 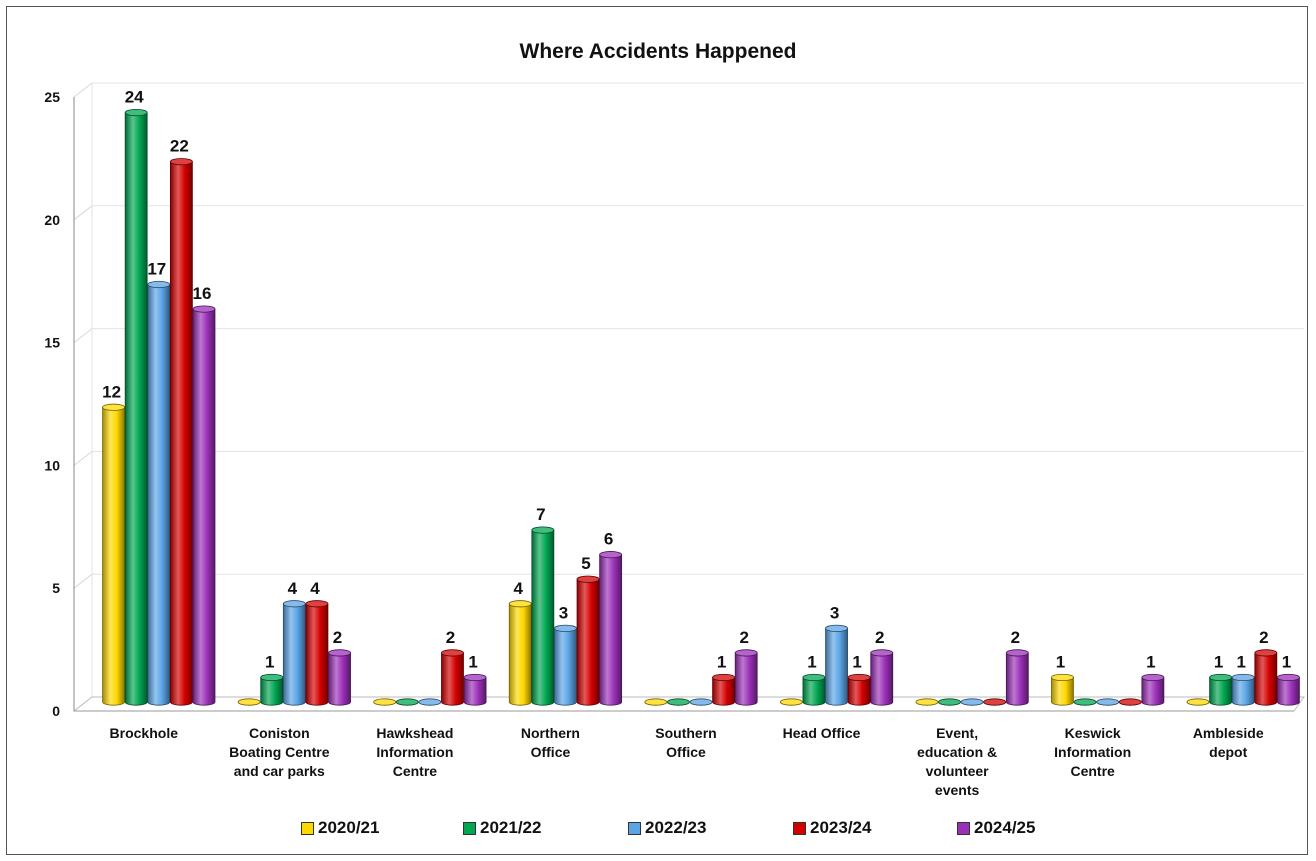 I want to click on x-tick-label: Keswick Information Centre, so click(x=1092, y=752).